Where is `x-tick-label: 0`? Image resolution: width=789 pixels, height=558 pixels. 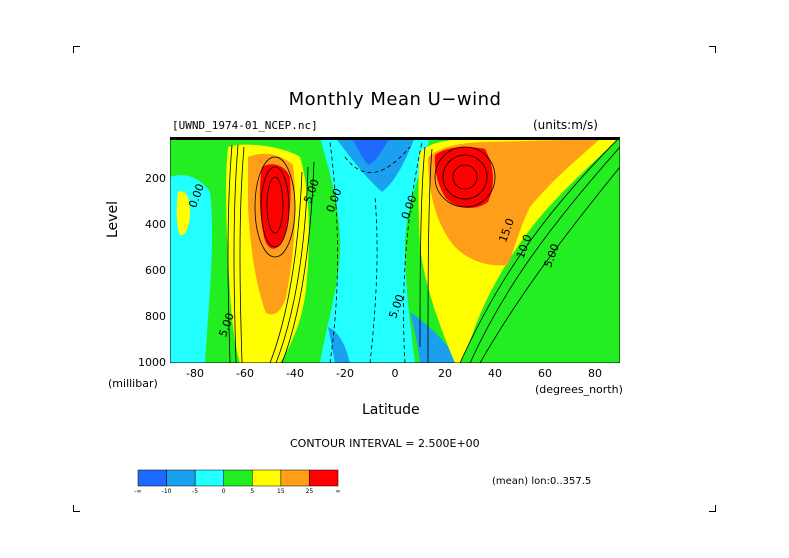 x-tick-label: 0 is located at coordinates (395, 373).